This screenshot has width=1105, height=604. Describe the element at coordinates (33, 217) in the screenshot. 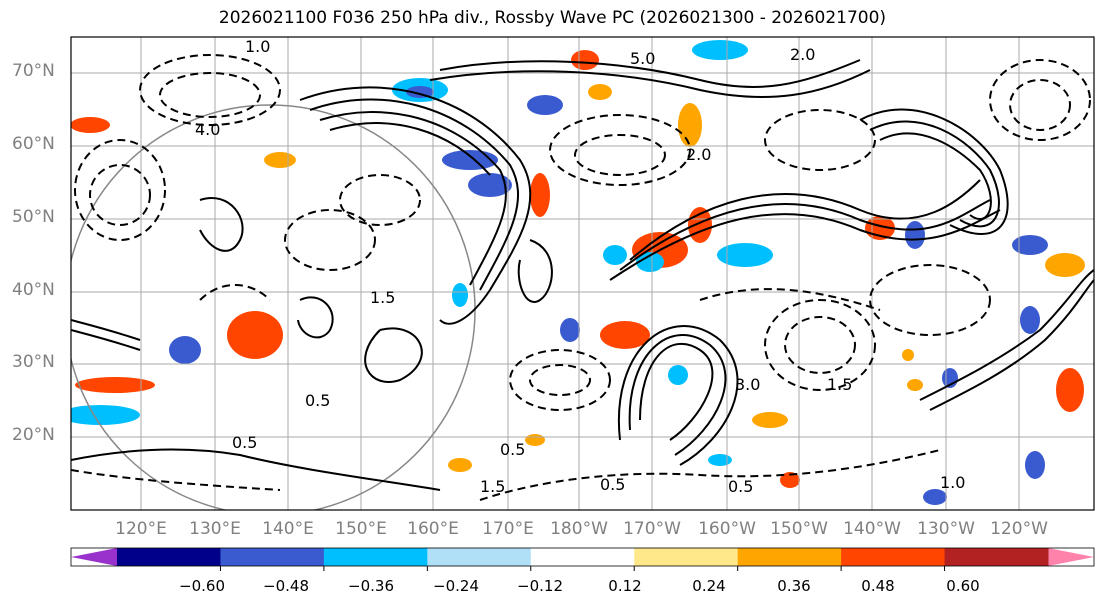

I see `lat-label-50n: 50°N` at that location.